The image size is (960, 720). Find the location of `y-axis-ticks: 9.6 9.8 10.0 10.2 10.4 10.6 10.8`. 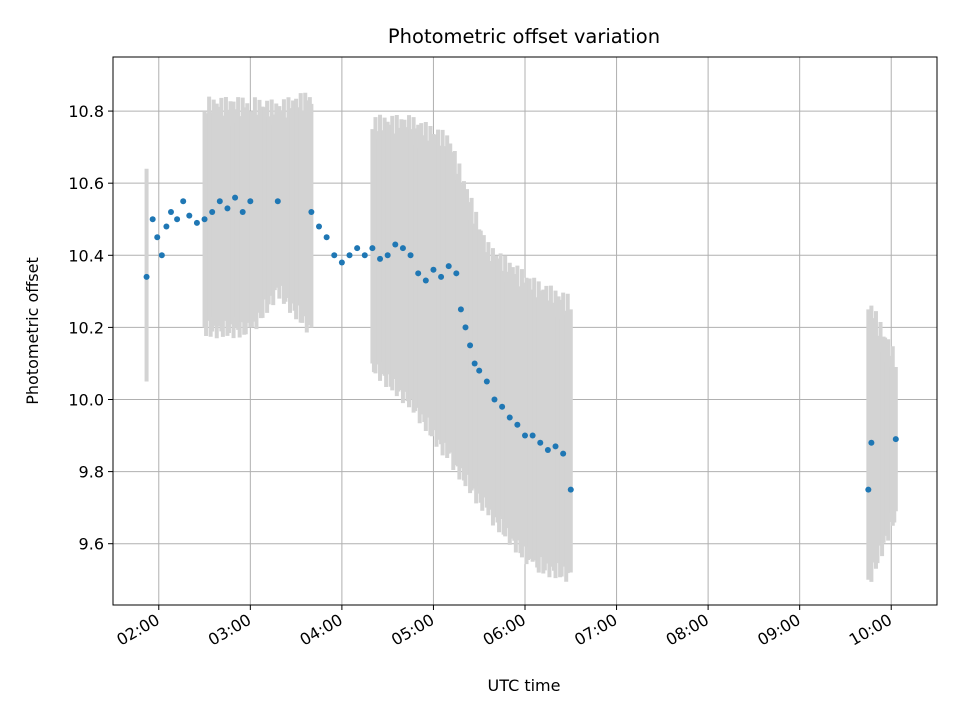

y-axis-ticks: 9.6 9.8 10.0 10.2 10.4 10.6 10.8 is located at coordinates (90, 328).